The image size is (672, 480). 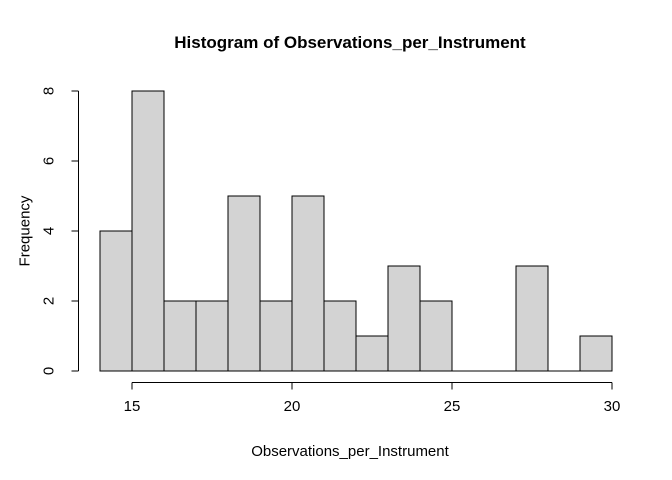 I want to click on chart-title: Histogram of Observations_per_Instrument, so click(x=350, y=42).